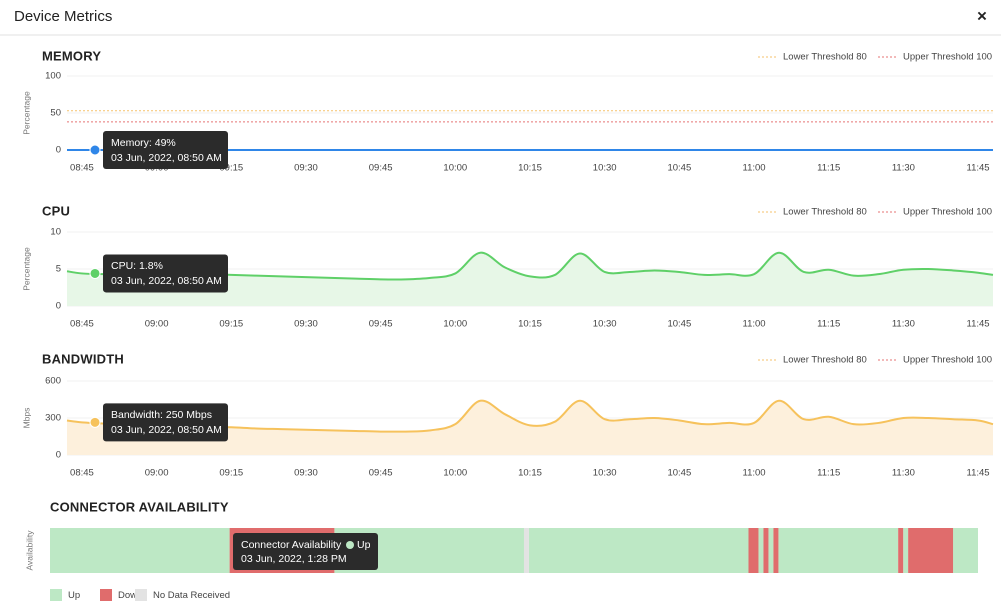  I want to click on y-tick-label: 50, so click(55, 113).